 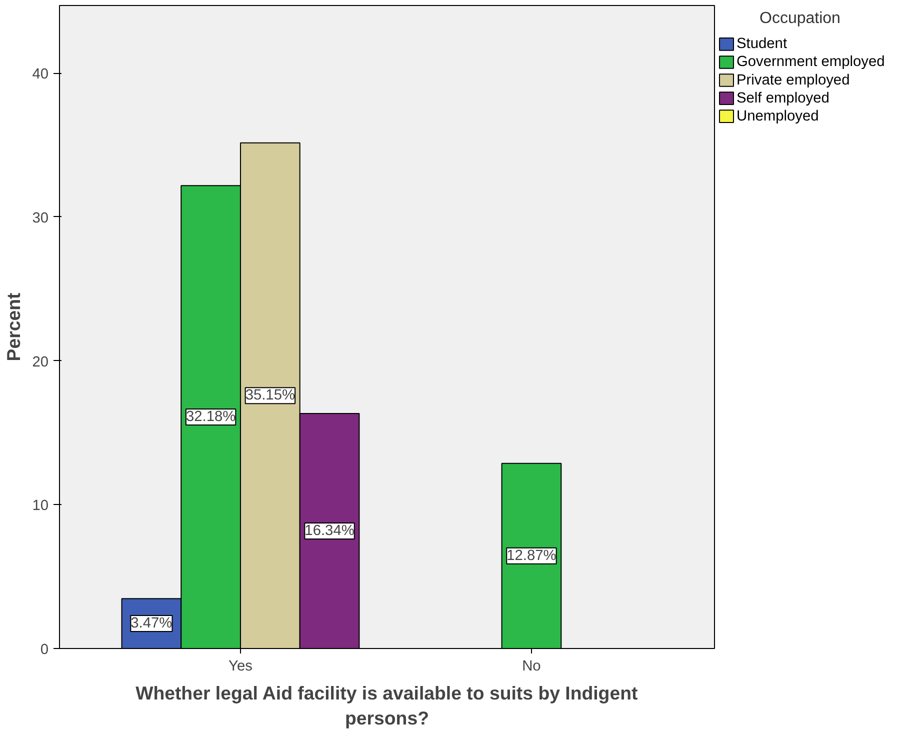 What do you see at coordinates (777, 116) in the screenshot?
I see `legend-label: Unemployed` at bounding box center [777, 116].